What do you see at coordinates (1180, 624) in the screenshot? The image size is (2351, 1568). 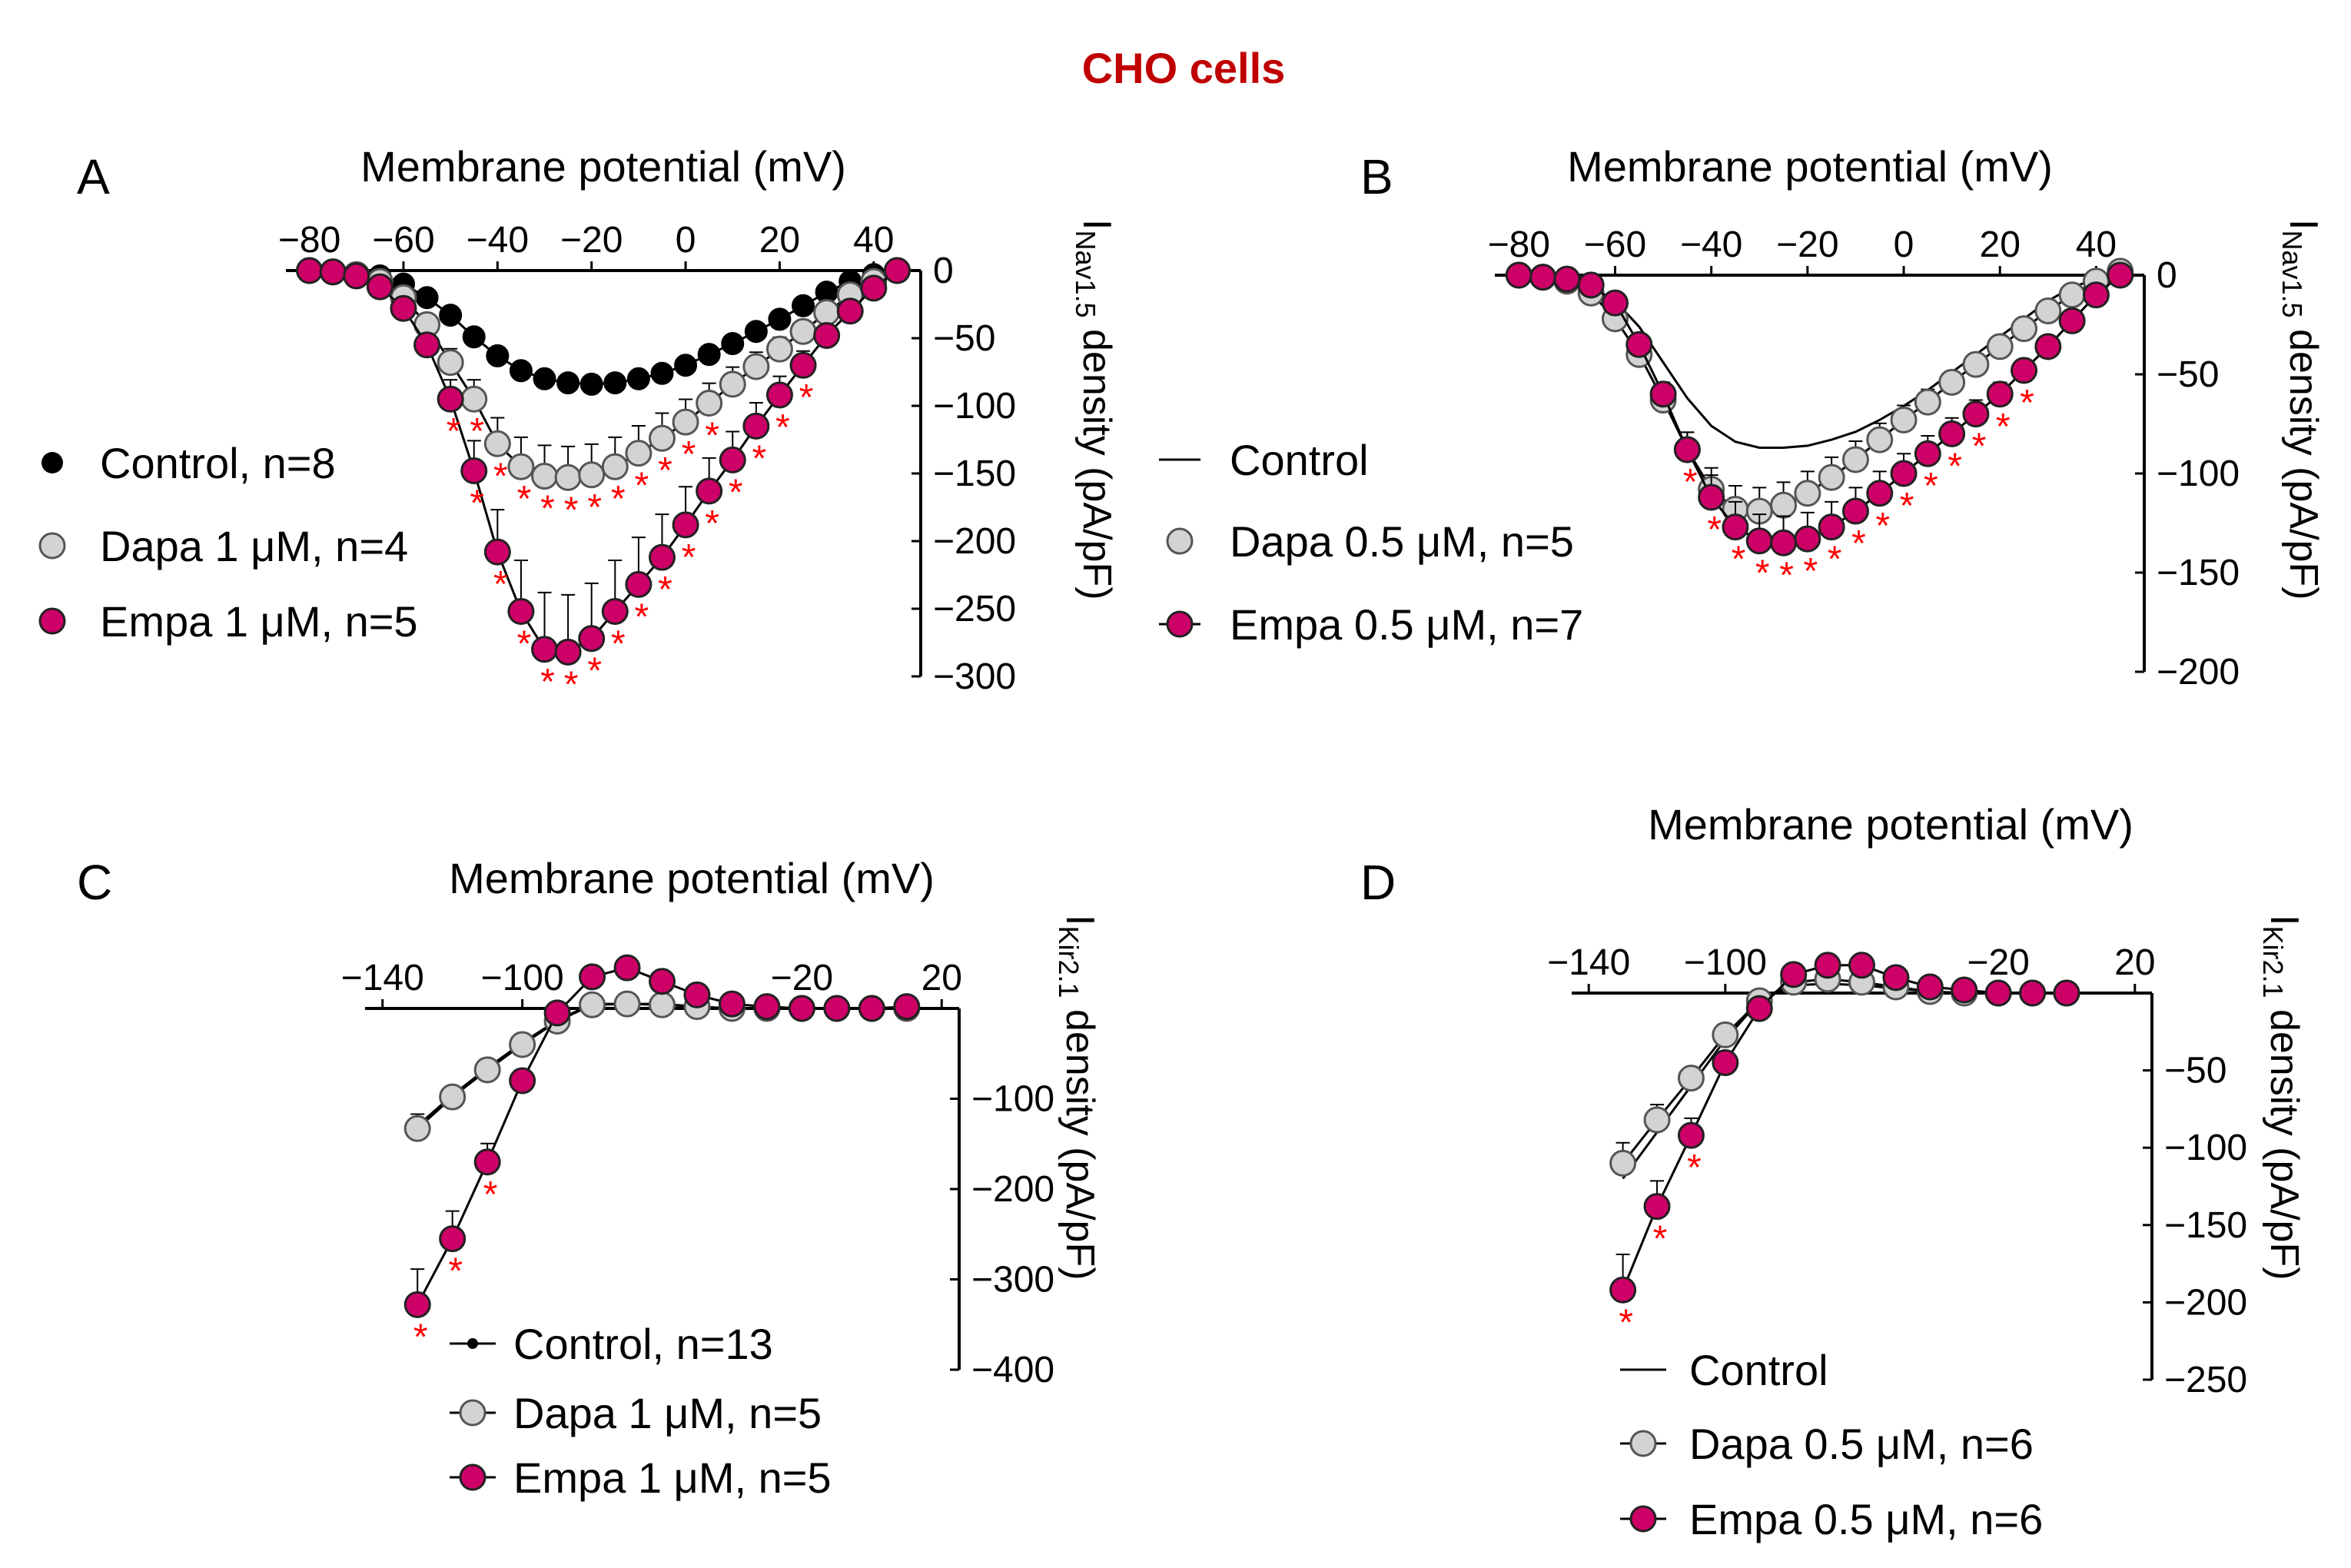 I see `legend-marker-empa` at bounding box center [1180, 624].